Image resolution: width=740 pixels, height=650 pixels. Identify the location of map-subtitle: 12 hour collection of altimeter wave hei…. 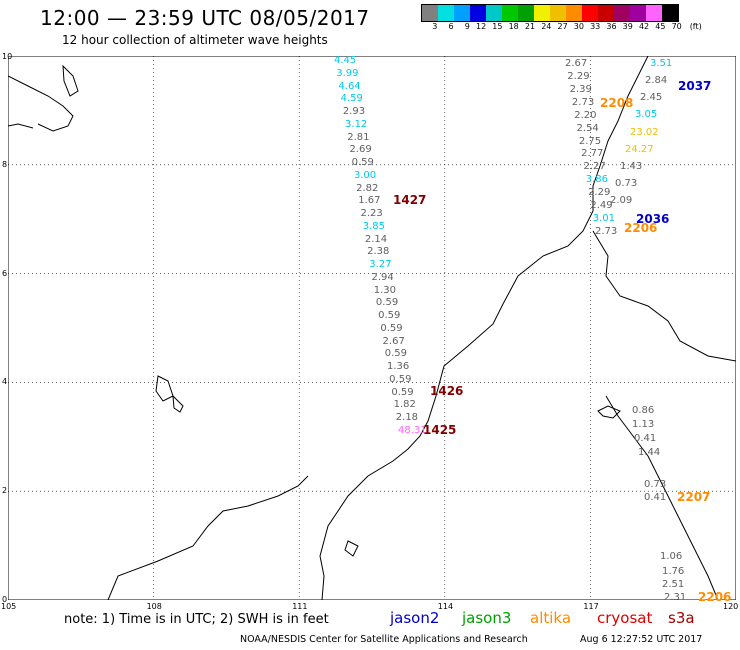
(195, 40).